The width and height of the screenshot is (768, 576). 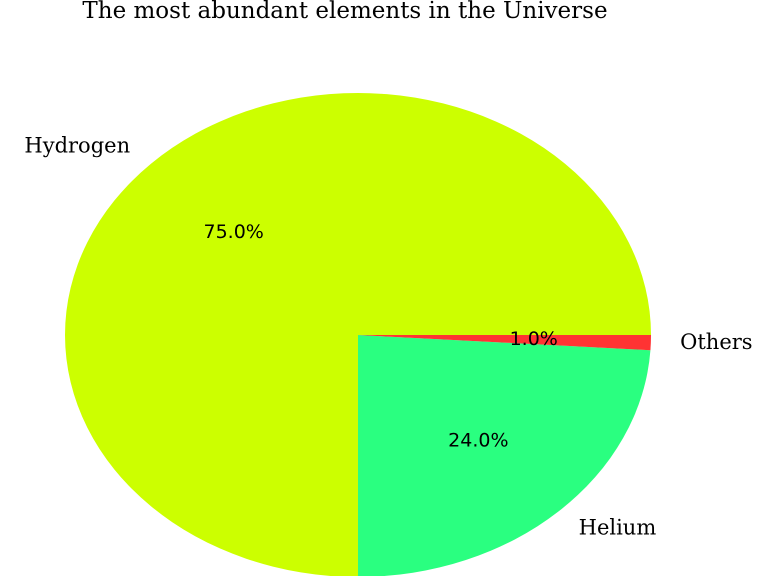 I want to click on value-label: 75.0%, so click(x=234, y=232).